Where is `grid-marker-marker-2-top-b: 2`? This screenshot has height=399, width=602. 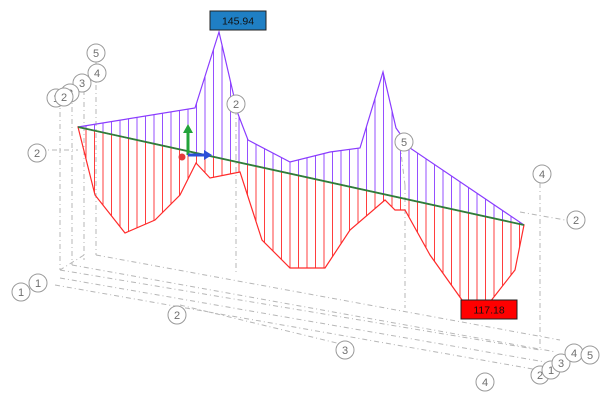 grid-marker-marker-2-top-b: 2 is located at coordinates (64, 97).